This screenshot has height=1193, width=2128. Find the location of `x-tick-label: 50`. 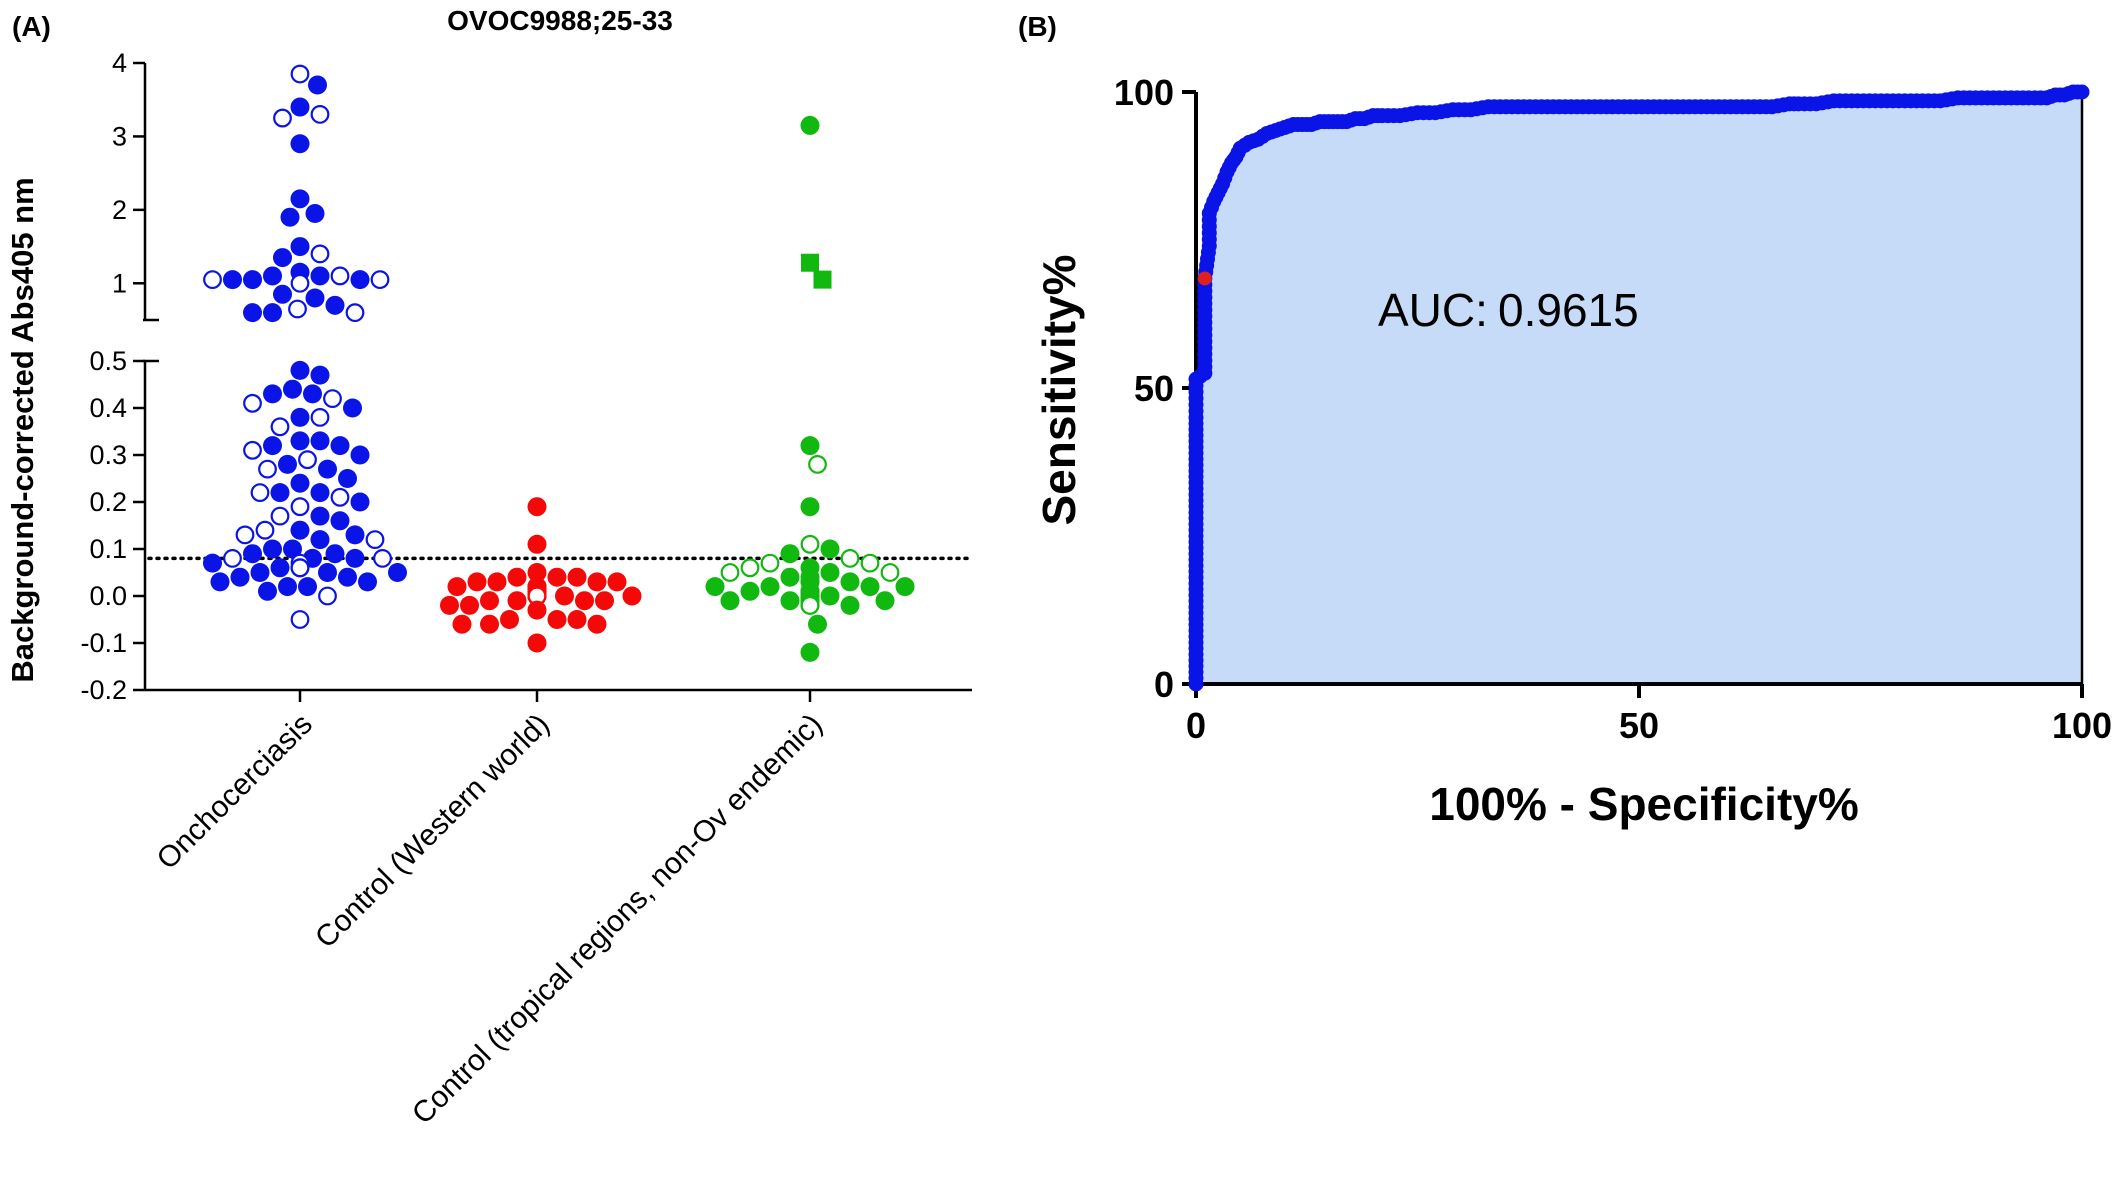

x-tick-label: 50 is located at coordinates (1639, 725).